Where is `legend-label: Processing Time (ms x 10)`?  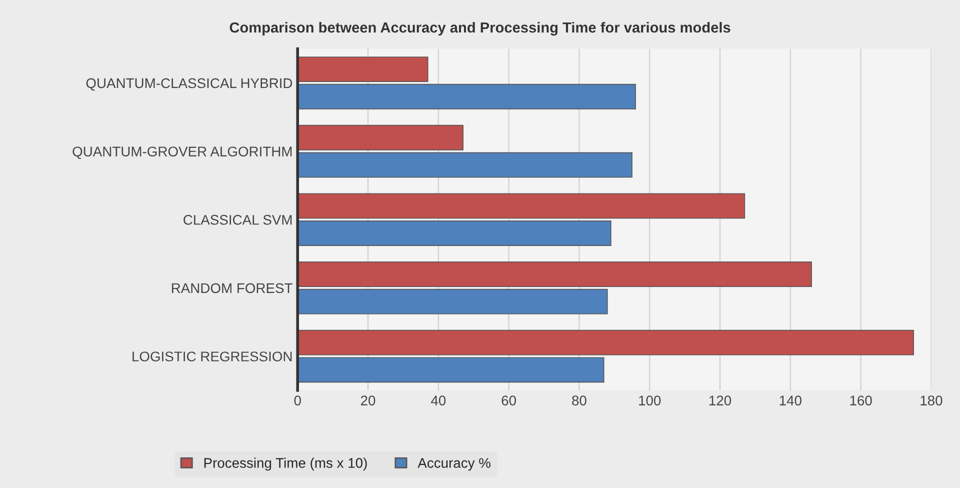 legend-label: Processing Time (ms x 10) is located at coordinates (285, 464).